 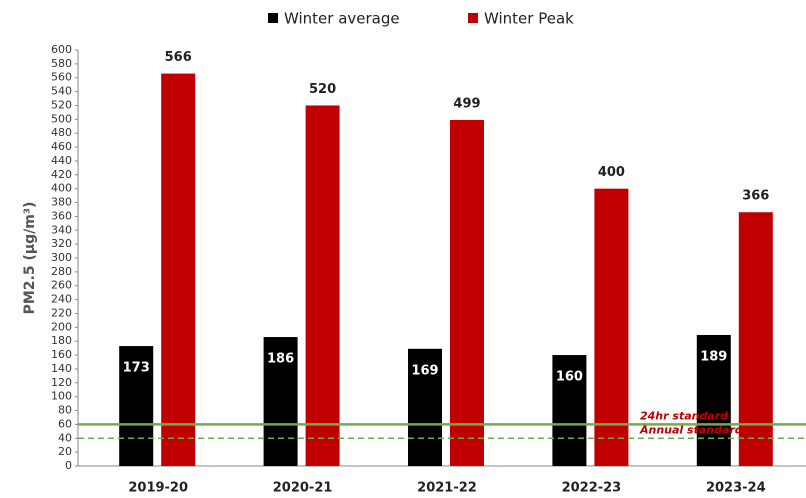 What do you see at coordinates (713, 356) in the screenshot?
I see `value-label: 189` at bounding box center [713, 356].